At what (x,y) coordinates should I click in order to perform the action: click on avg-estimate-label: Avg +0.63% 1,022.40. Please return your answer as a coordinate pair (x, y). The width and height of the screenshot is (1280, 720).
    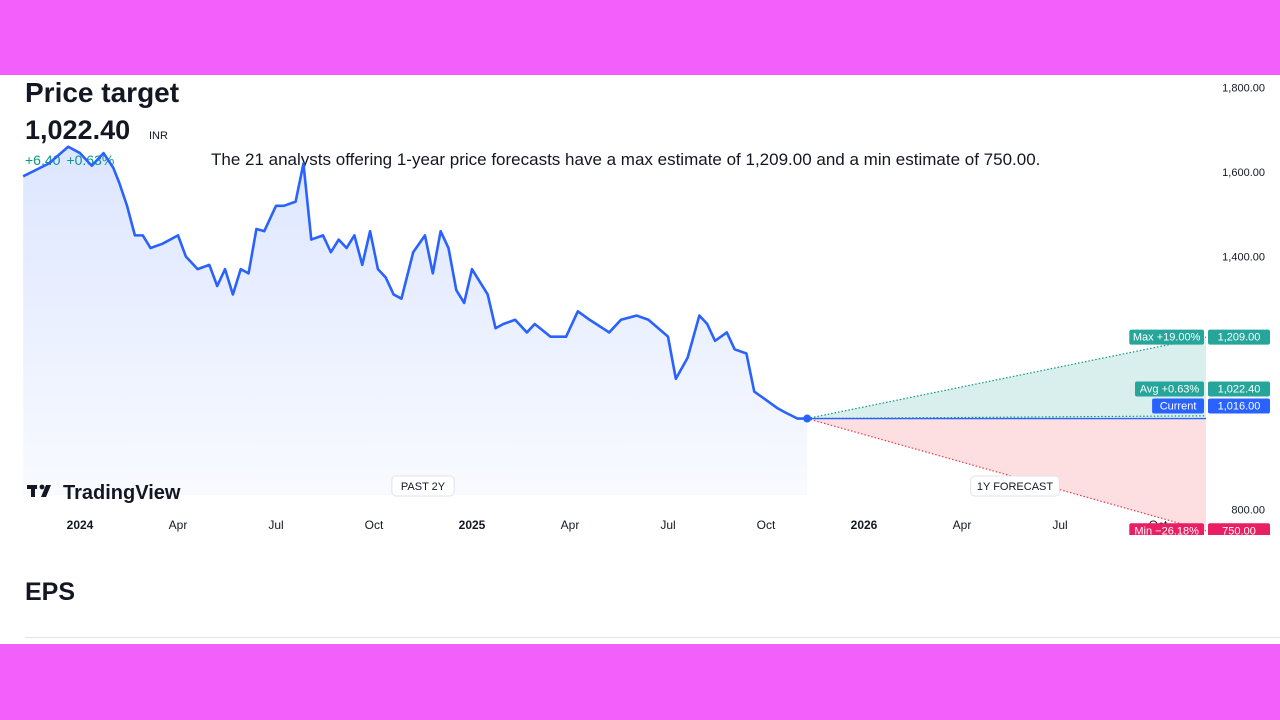
    Looking at the image, I should click on (1202, 389).